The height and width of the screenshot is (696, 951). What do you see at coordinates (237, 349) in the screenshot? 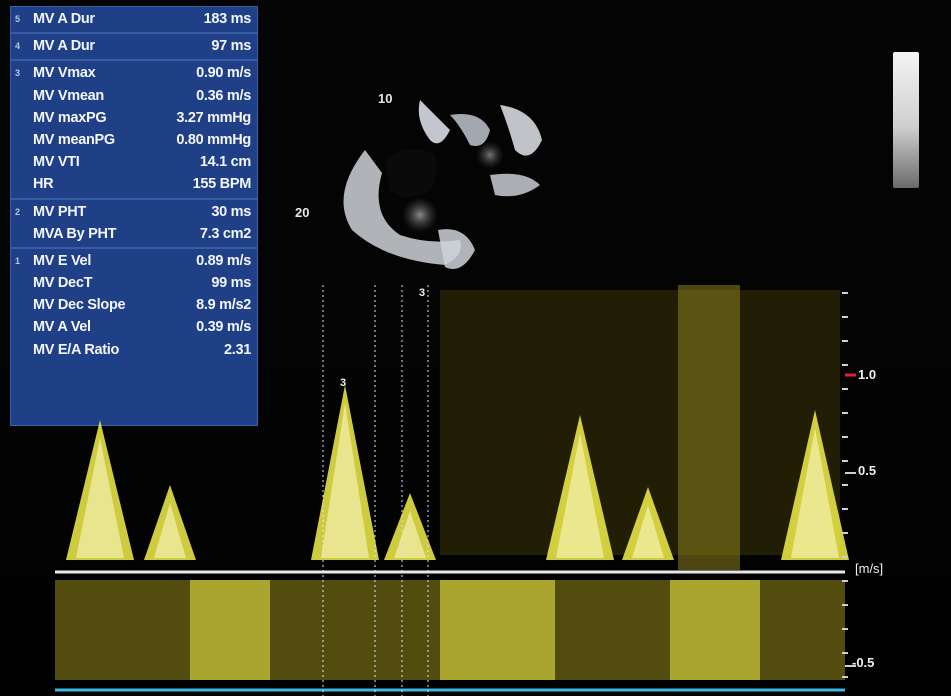
I see `measurement-value: 2.31` at bounding box center [237, 349].